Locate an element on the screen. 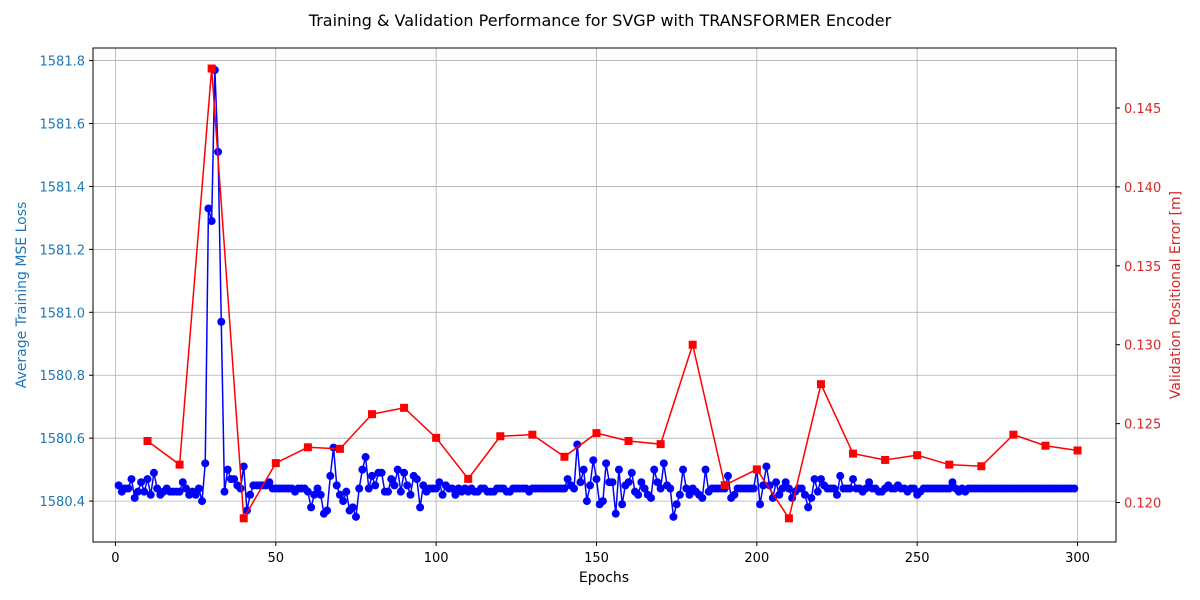 The image size is (1200, 600). left-y-tick-label: 1580.8 is located at coordinates (63, 376).